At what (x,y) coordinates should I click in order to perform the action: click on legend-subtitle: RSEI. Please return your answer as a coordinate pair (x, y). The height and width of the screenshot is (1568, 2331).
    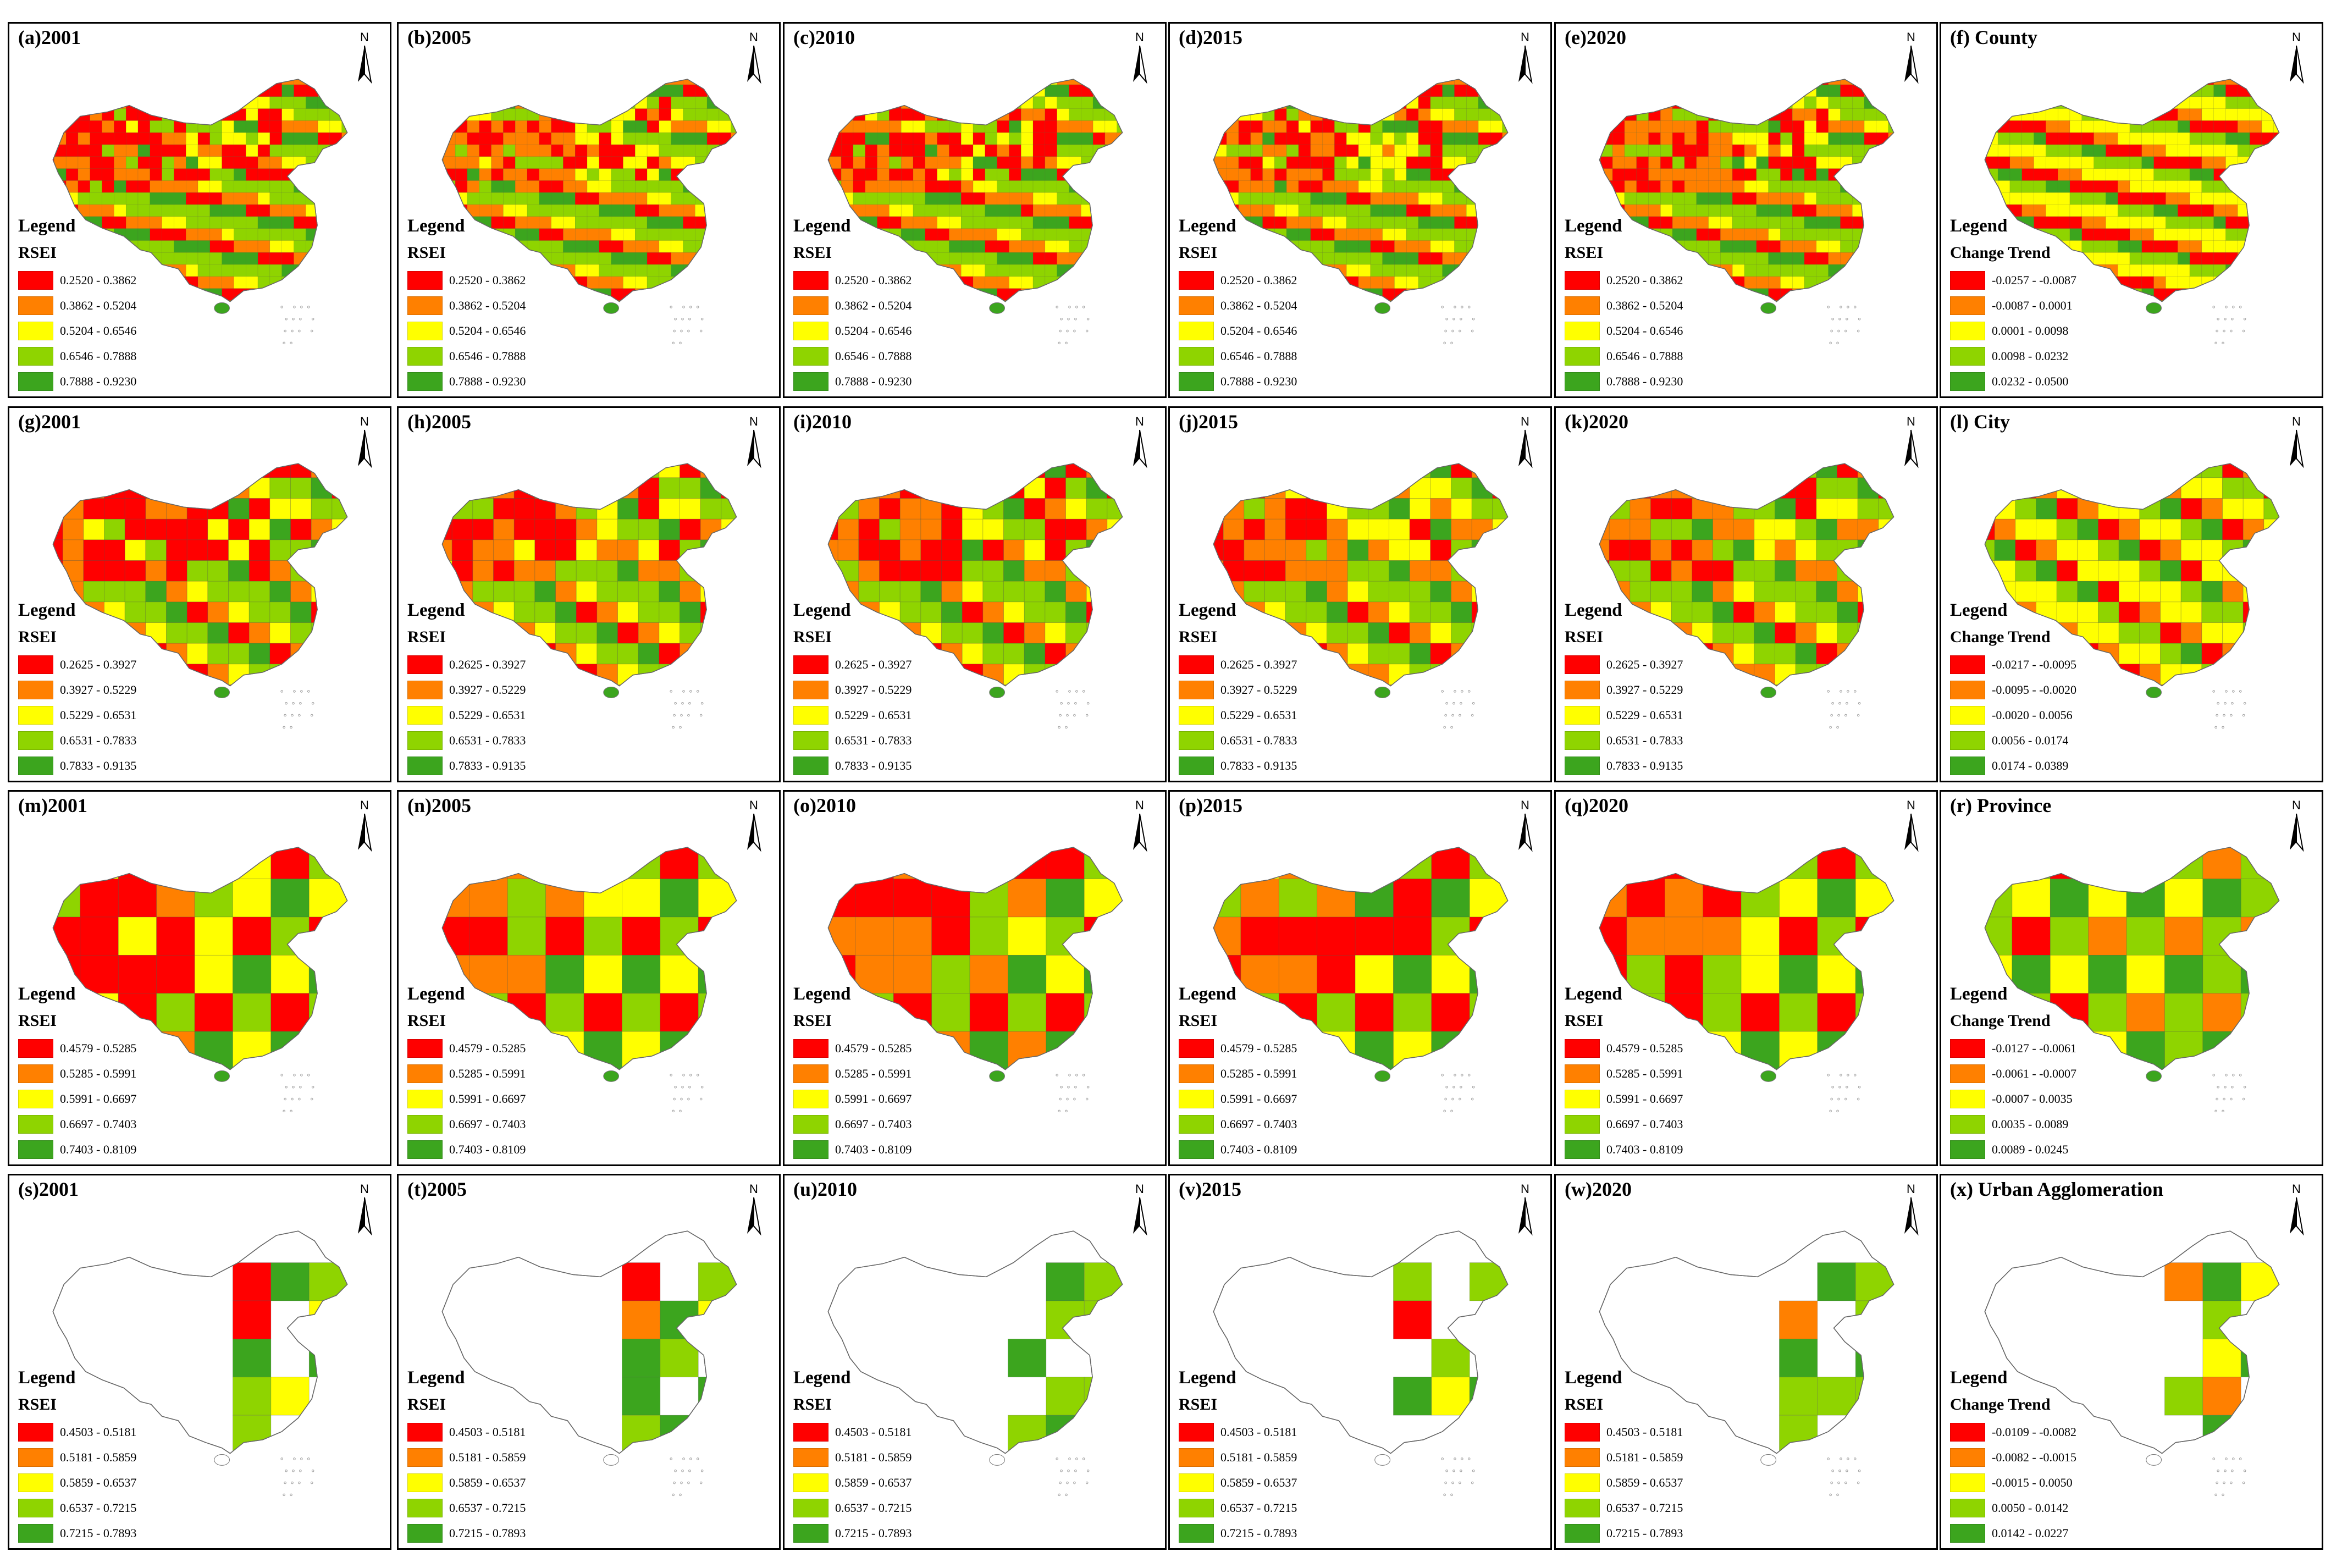
    Looking at the image, I should click on (812, 253).